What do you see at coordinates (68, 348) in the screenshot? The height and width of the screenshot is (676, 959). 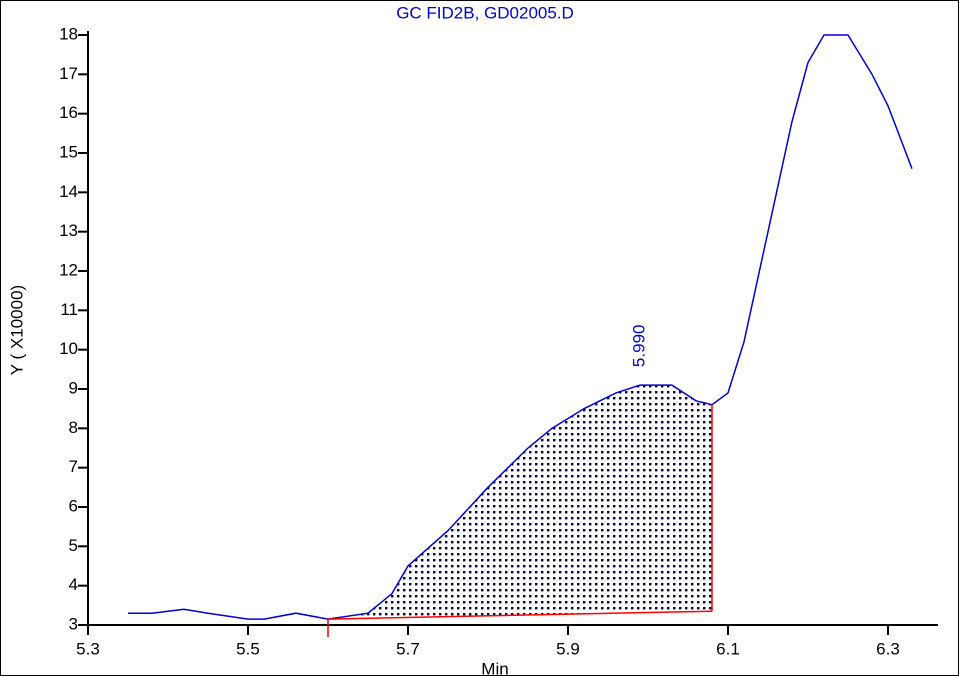 I see `y-tick-label: 10` at bounding box center [68, 348].